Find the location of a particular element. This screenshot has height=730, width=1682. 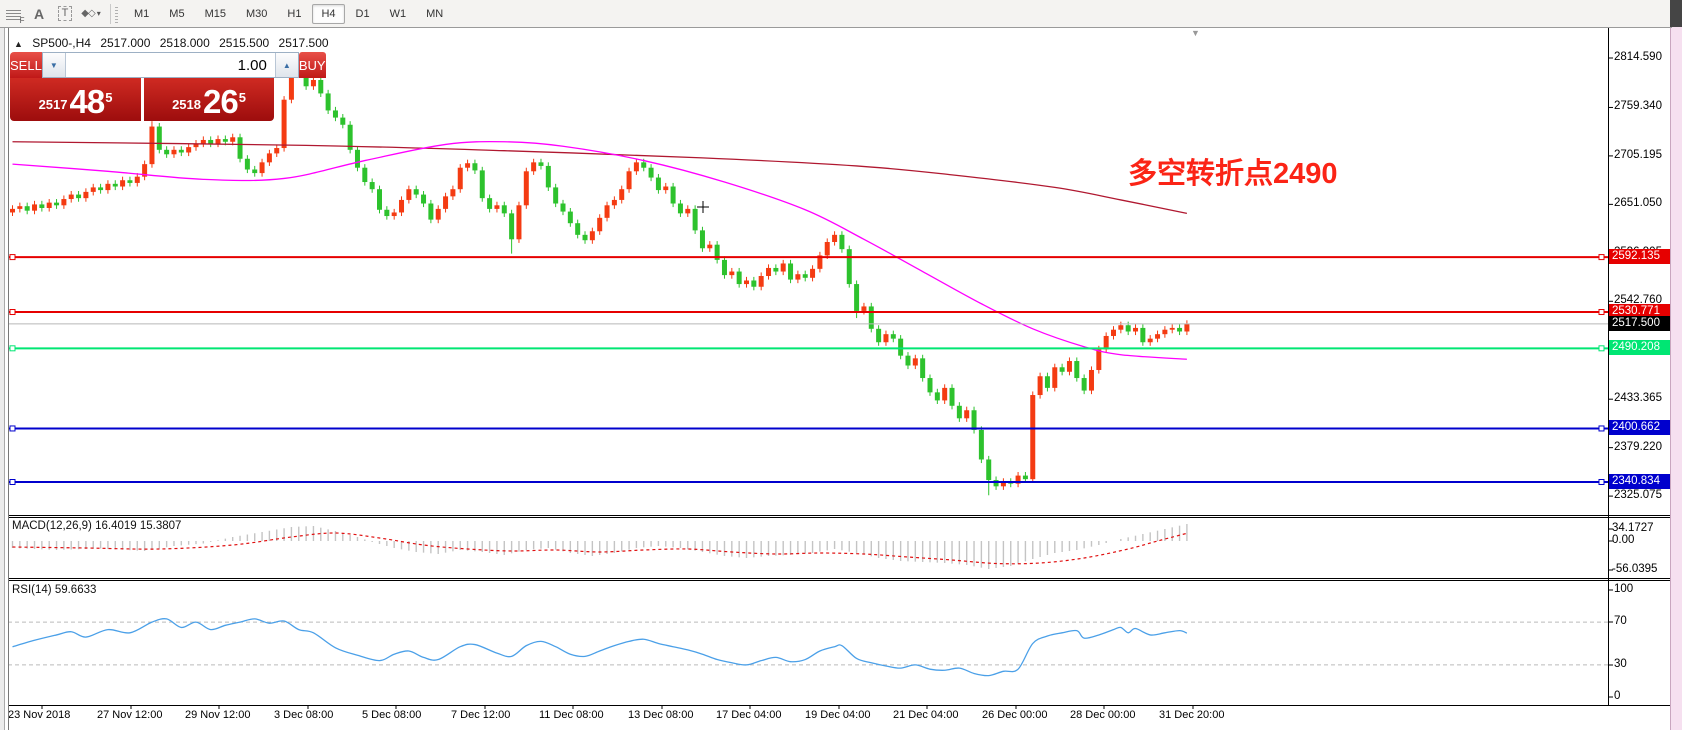

macd-tick-label: -56.0395 is located at coordinates (1635, 569).